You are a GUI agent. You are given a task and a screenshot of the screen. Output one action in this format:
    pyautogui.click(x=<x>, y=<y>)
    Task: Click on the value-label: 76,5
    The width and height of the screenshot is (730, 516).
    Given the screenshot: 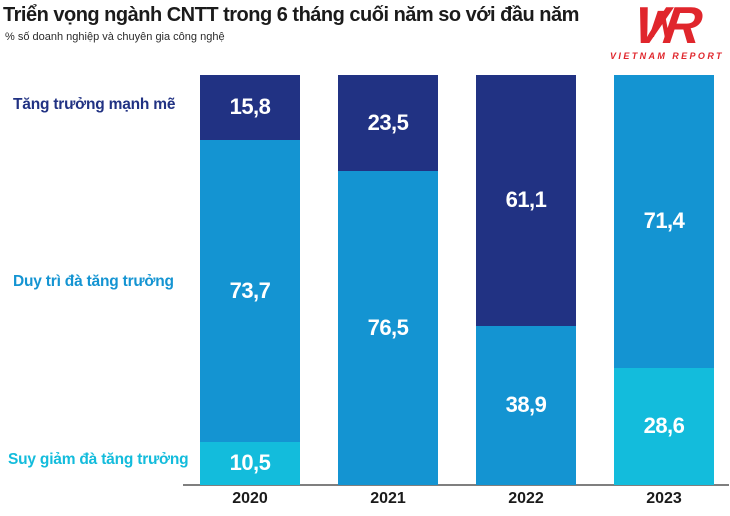 What is the action you would take?
    pyautogui.click(x=388, y=328)
    